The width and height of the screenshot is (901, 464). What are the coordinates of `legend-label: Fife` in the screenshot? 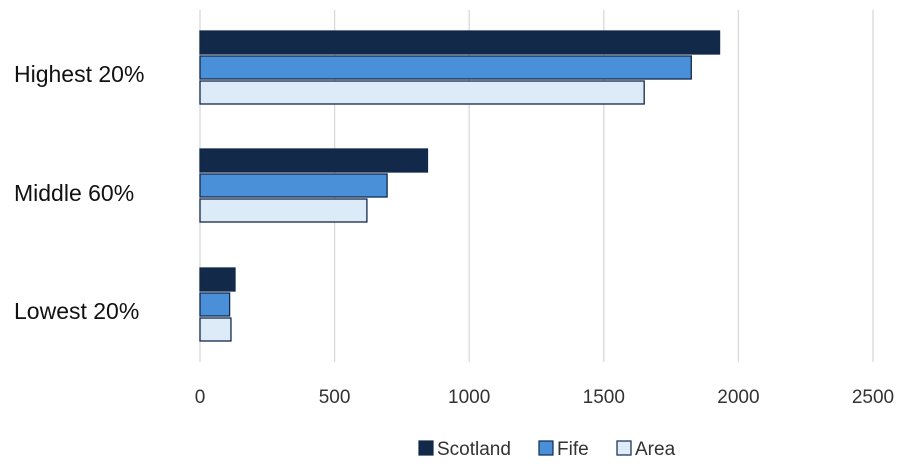 It's located at (573, 449).